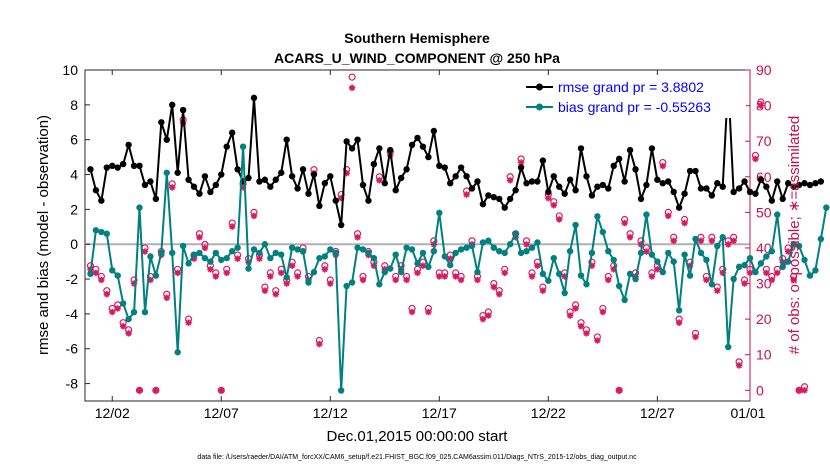  Describe the element at coordinates (72, 384) in the screenshot. I see `y-tick-label: -8` at that location.